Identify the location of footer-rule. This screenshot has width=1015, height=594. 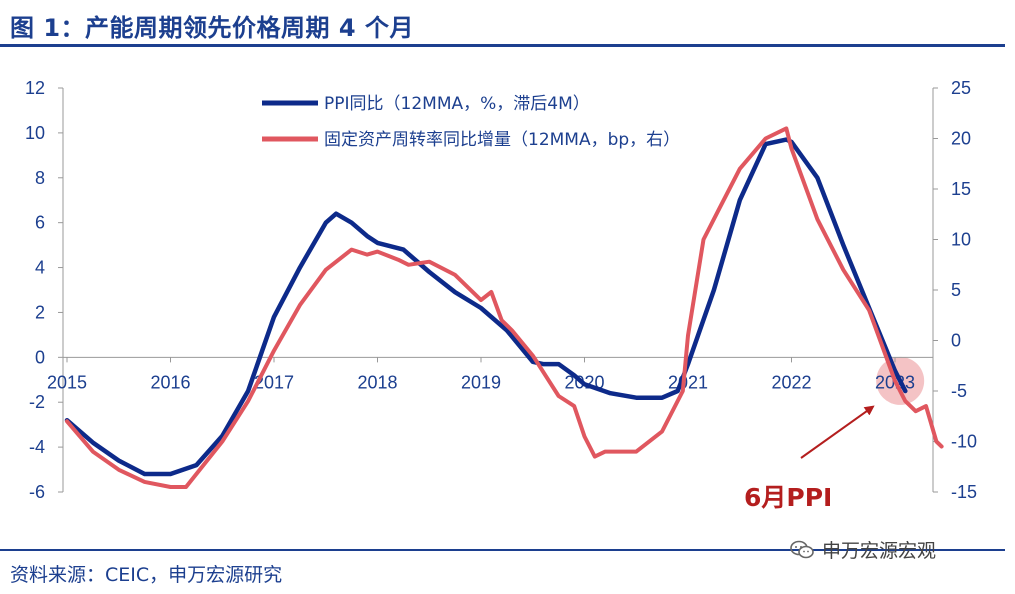
(502, 550).